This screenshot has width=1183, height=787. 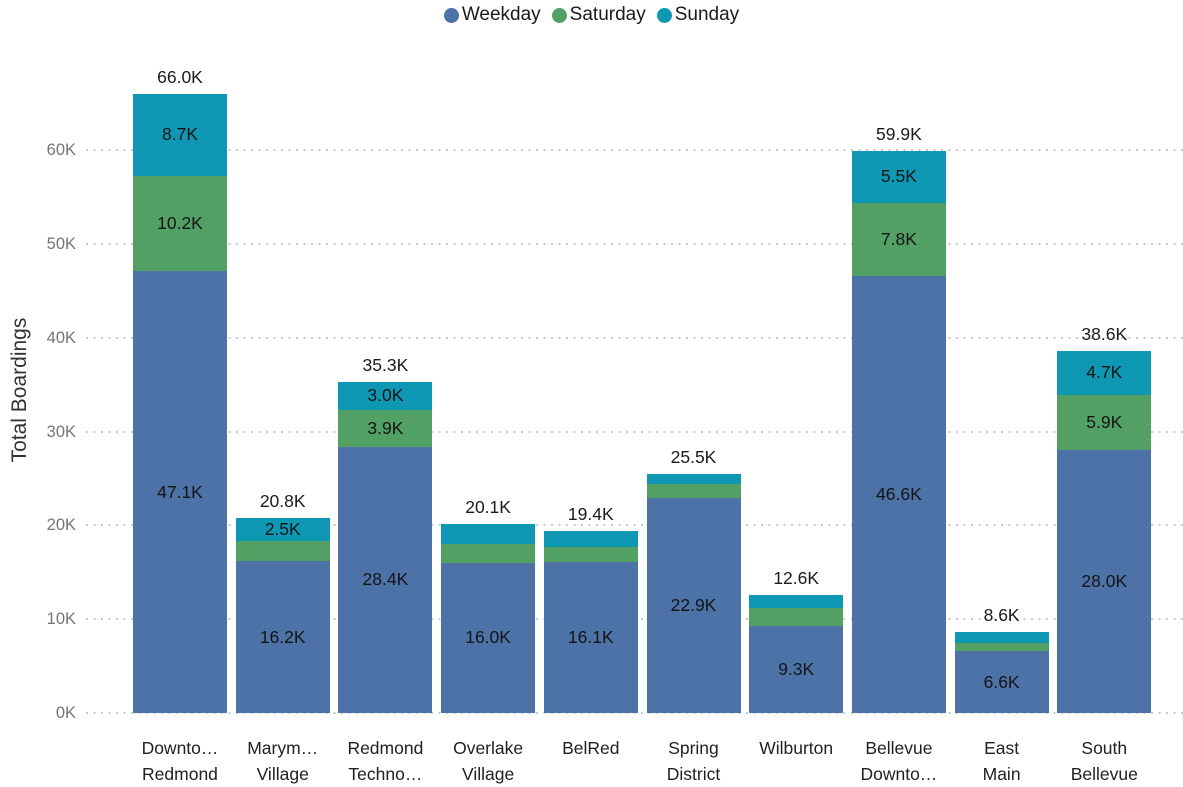 I want to click on y-tick-label: 40K, so click(x=61, y=337).